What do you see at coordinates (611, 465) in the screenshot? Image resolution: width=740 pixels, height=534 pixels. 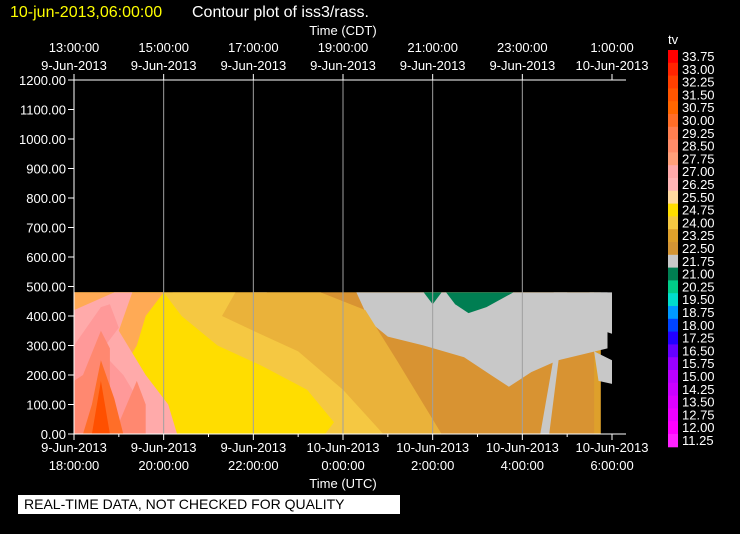 I see `bottom-tick-time-6: 6:00:00` at bounding box center [611, 465].